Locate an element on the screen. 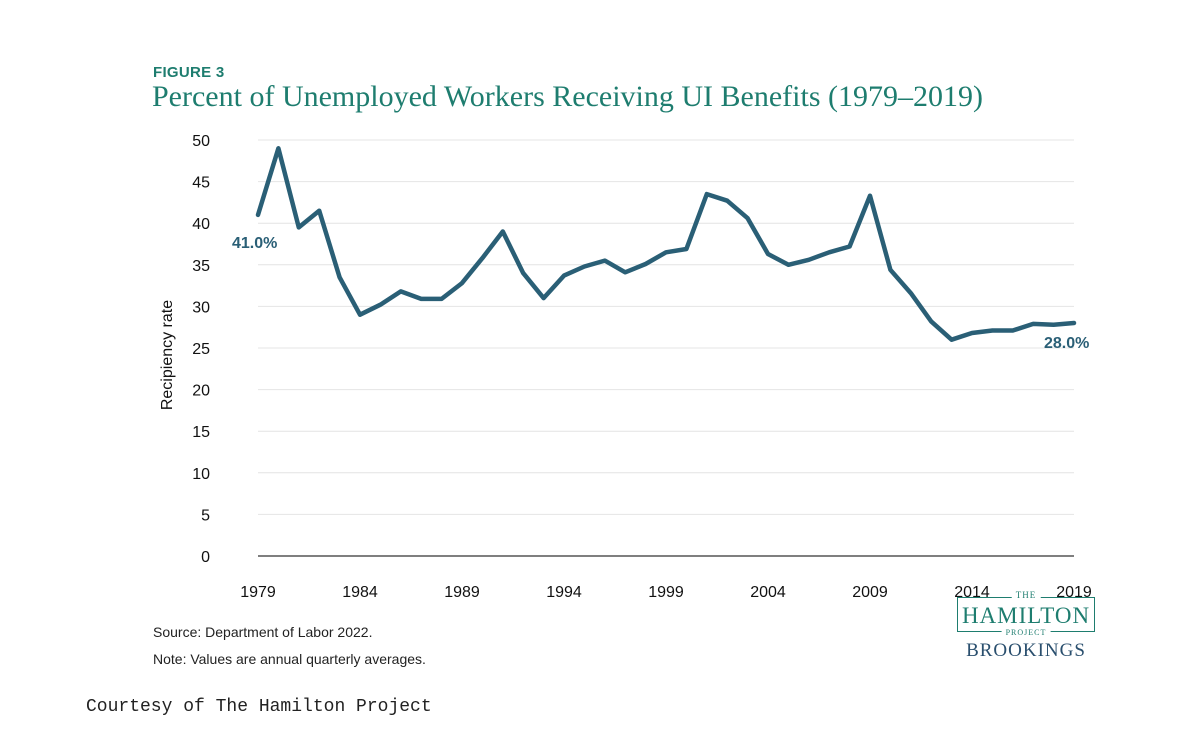 Image resolution: width=1200 pixels, height=752 pixels. y-tick-label: 25 is located at coordinates (201, 349).